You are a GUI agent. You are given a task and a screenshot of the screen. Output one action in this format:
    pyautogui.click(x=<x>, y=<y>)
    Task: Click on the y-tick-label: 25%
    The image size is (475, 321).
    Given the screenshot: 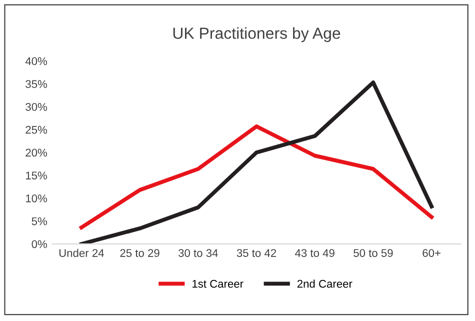 What is the action you would take?
    pyautogui.click(x=36, y=130)
    